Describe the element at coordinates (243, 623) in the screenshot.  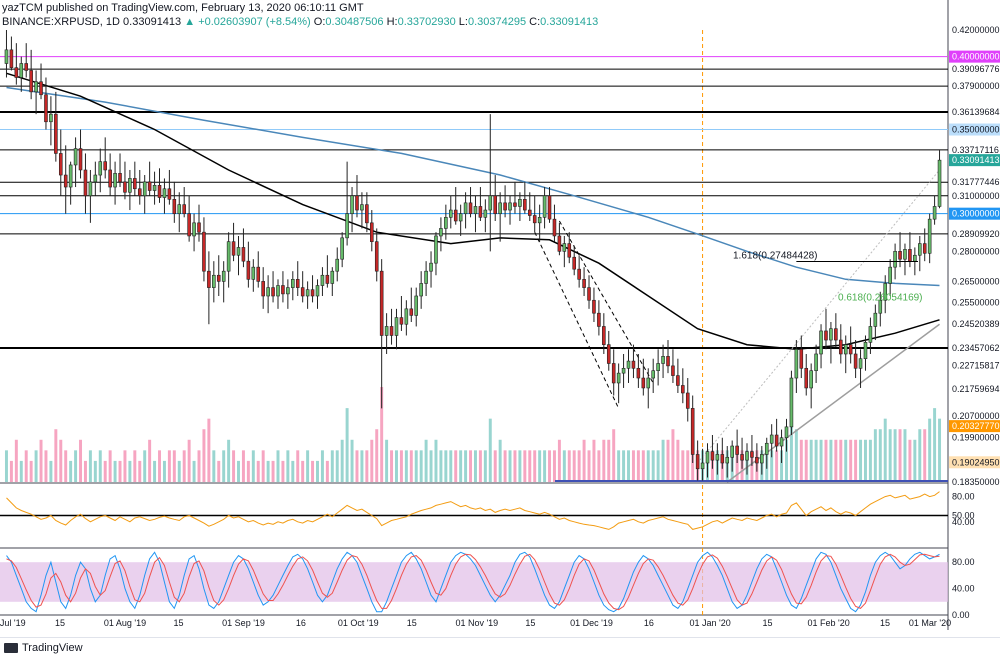
I see `time-tick-label: 01 Sep '19` at that location.